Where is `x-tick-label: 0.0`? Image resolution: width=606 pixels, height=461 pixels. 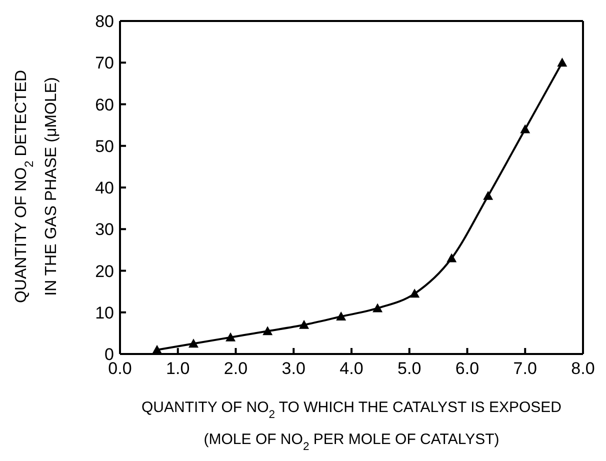
x-tick-label: 0.0 is located at coordinates (120, 368).